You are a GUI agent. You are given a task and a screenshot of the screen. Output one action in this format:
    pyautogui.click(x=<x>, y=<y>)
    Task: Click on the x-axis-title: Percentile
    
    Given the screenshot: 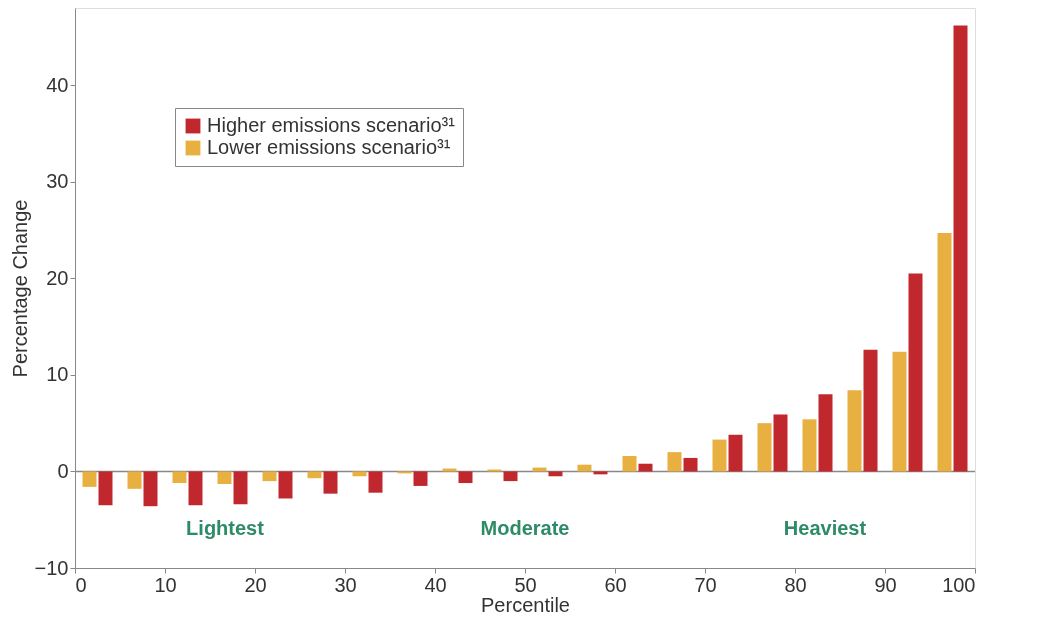 What is the action you would take?
    pyautogui.click(x=525, y=604)
    